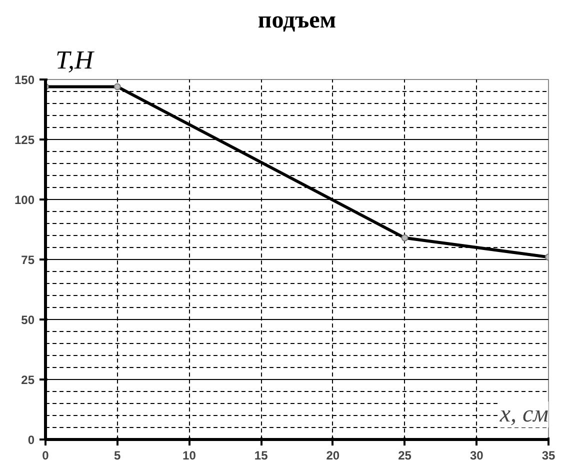  Describe the element at coordinates (24, 80) in the screenshot. I see `y-tick-label: 150` at that location.